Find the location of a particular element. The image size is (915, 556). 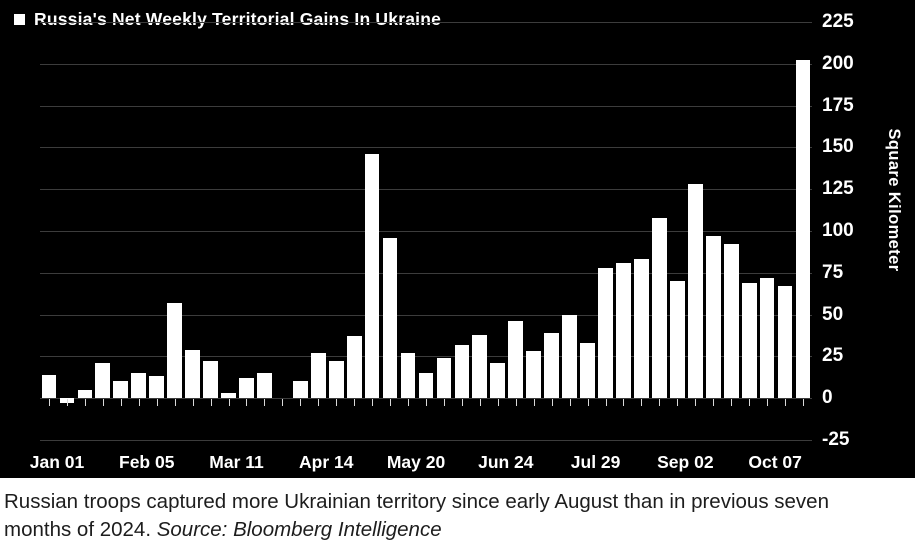

y-tick-label: 175 is located at coordinates (838, 105).